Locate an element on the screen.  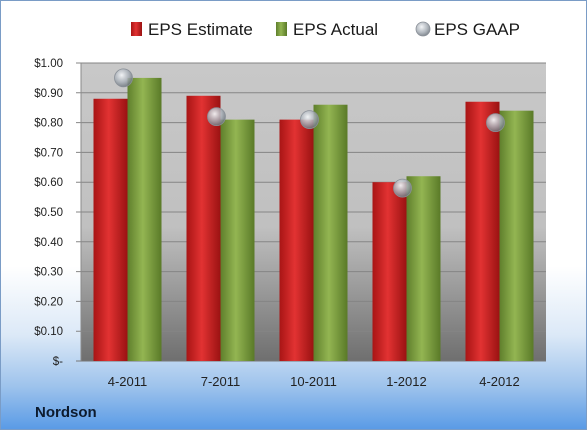
y-tick-label: $- is located at coordinates (58, 362).